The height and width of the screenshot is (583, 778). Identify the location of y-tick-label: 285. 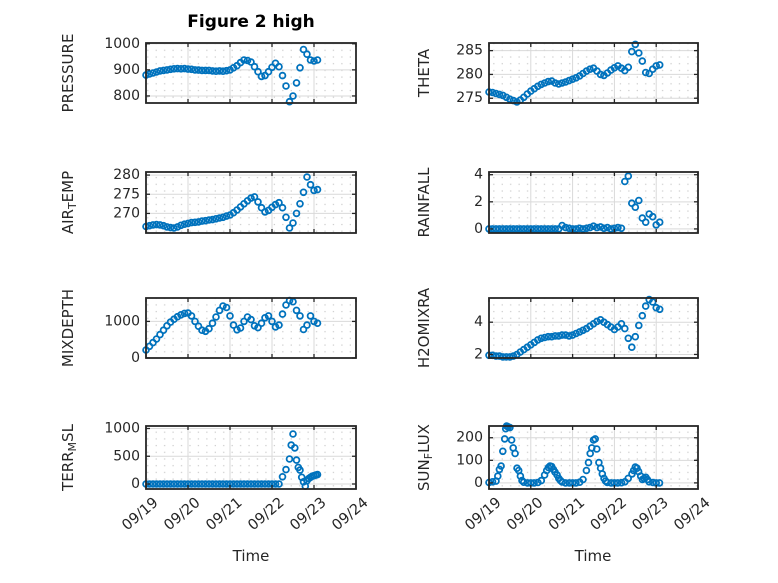
(469, 51).